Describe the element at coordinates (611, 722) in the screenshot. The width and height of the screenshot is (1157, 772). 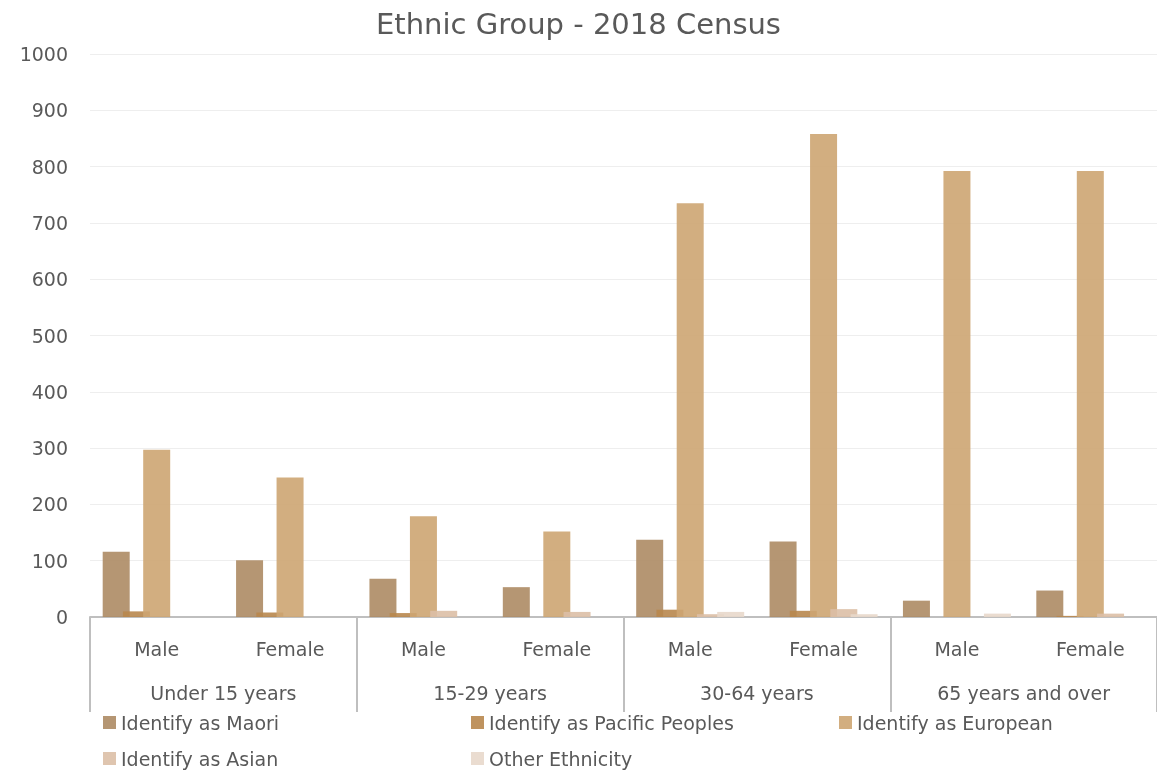
I see `legend-label: Identify as Pacific Peoples` at that location.